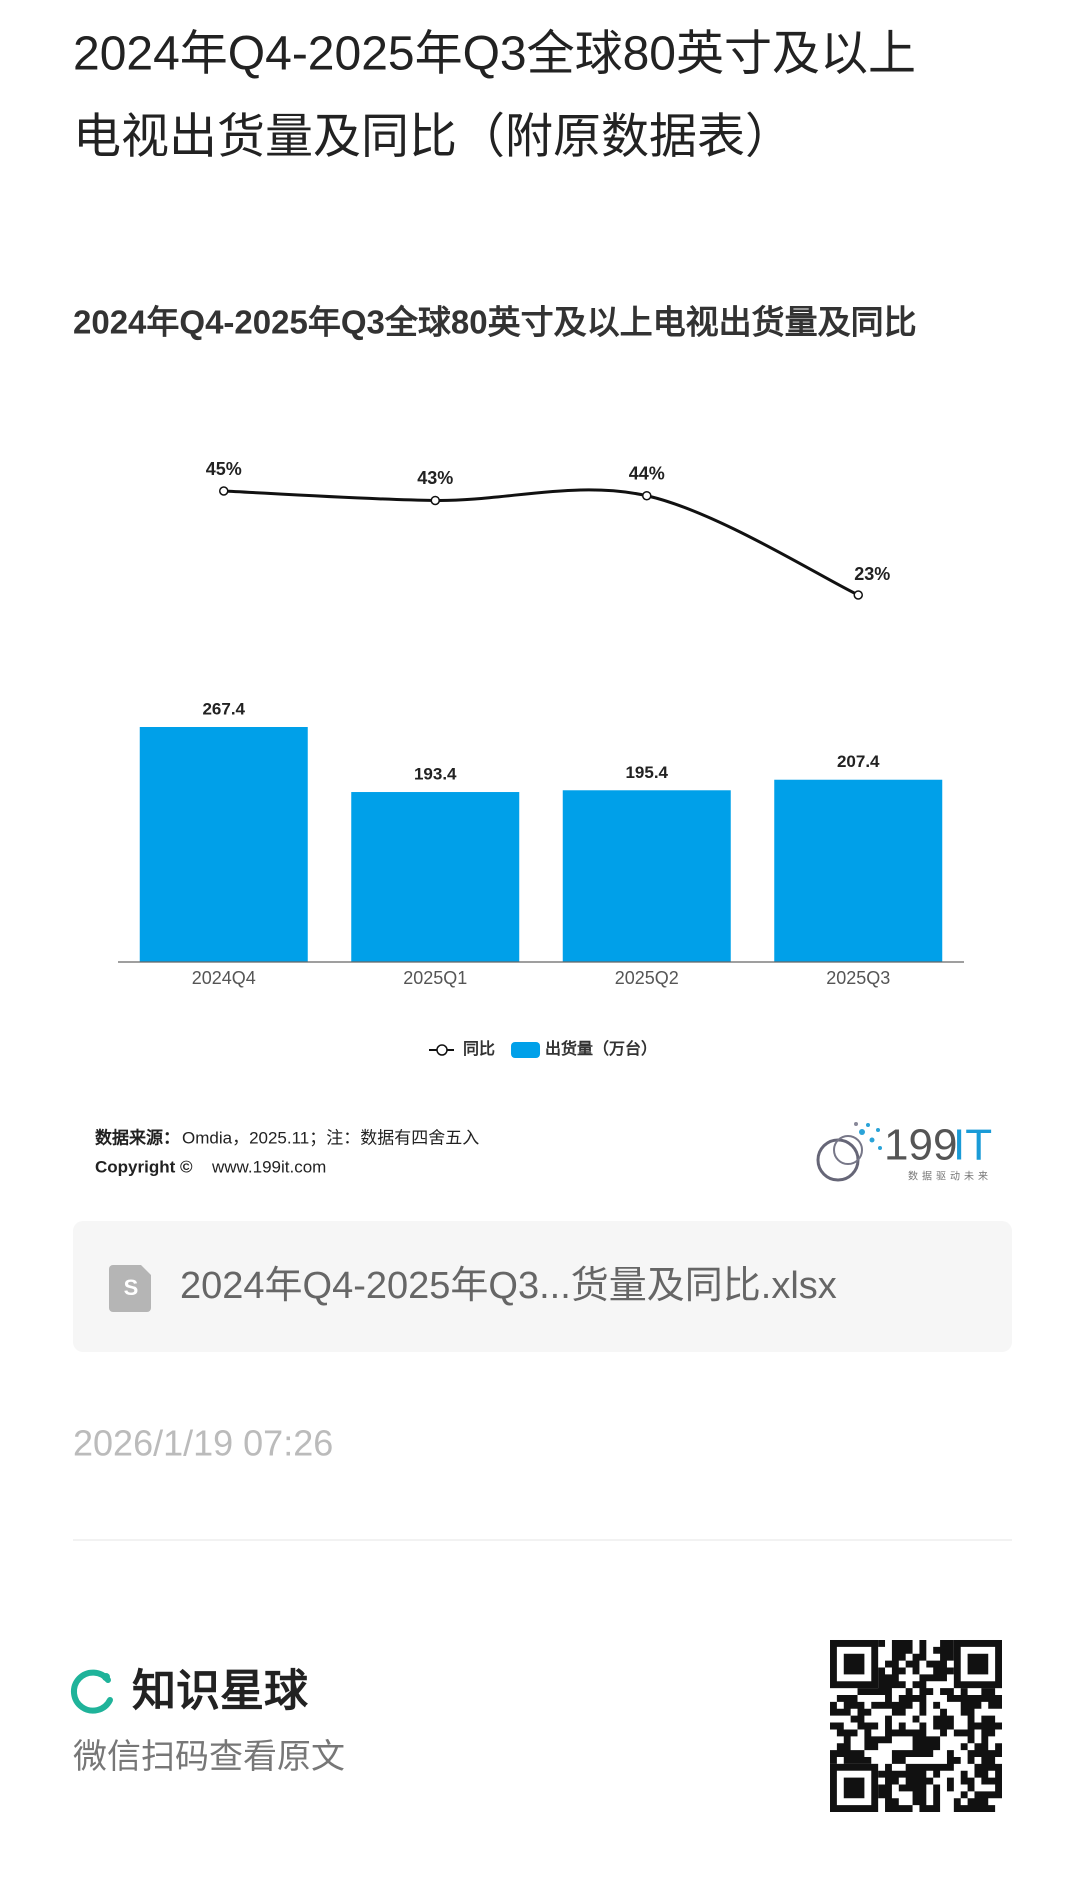 The height and width of the screenshot is (1904, 1080). Describe the element at coordinates (872, 574) in the screenshot. I see `line-value-label: 23%` at that location.